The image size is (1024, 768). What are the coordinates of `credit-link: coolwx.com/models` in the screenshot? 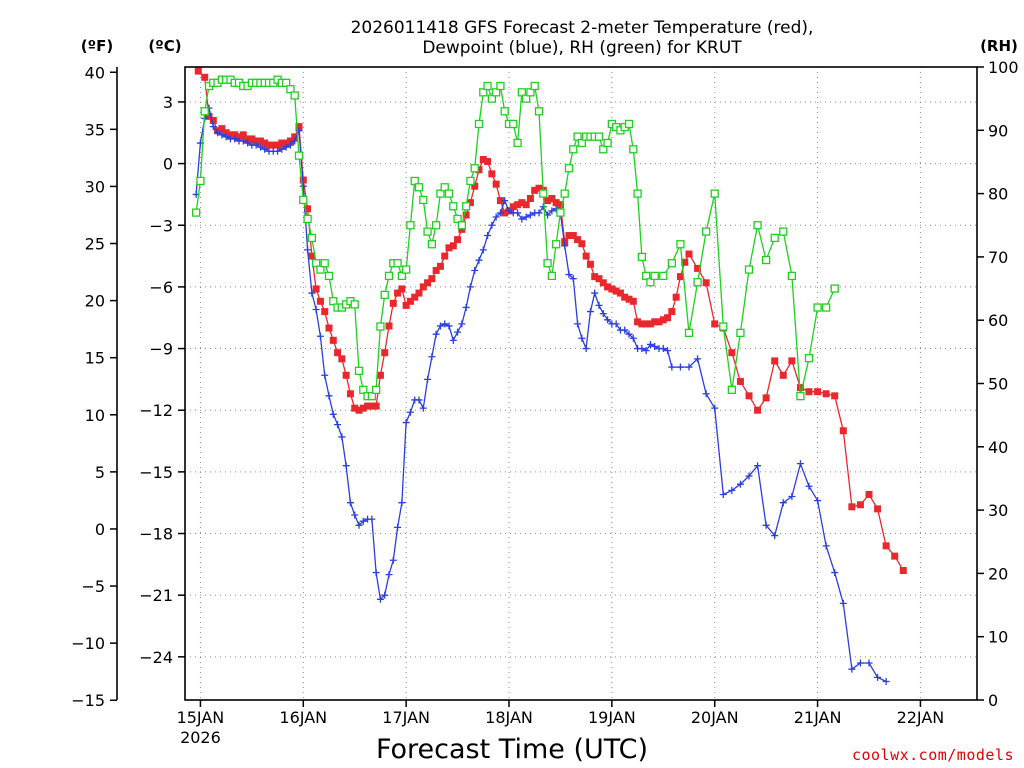 It's located at (933, 755).